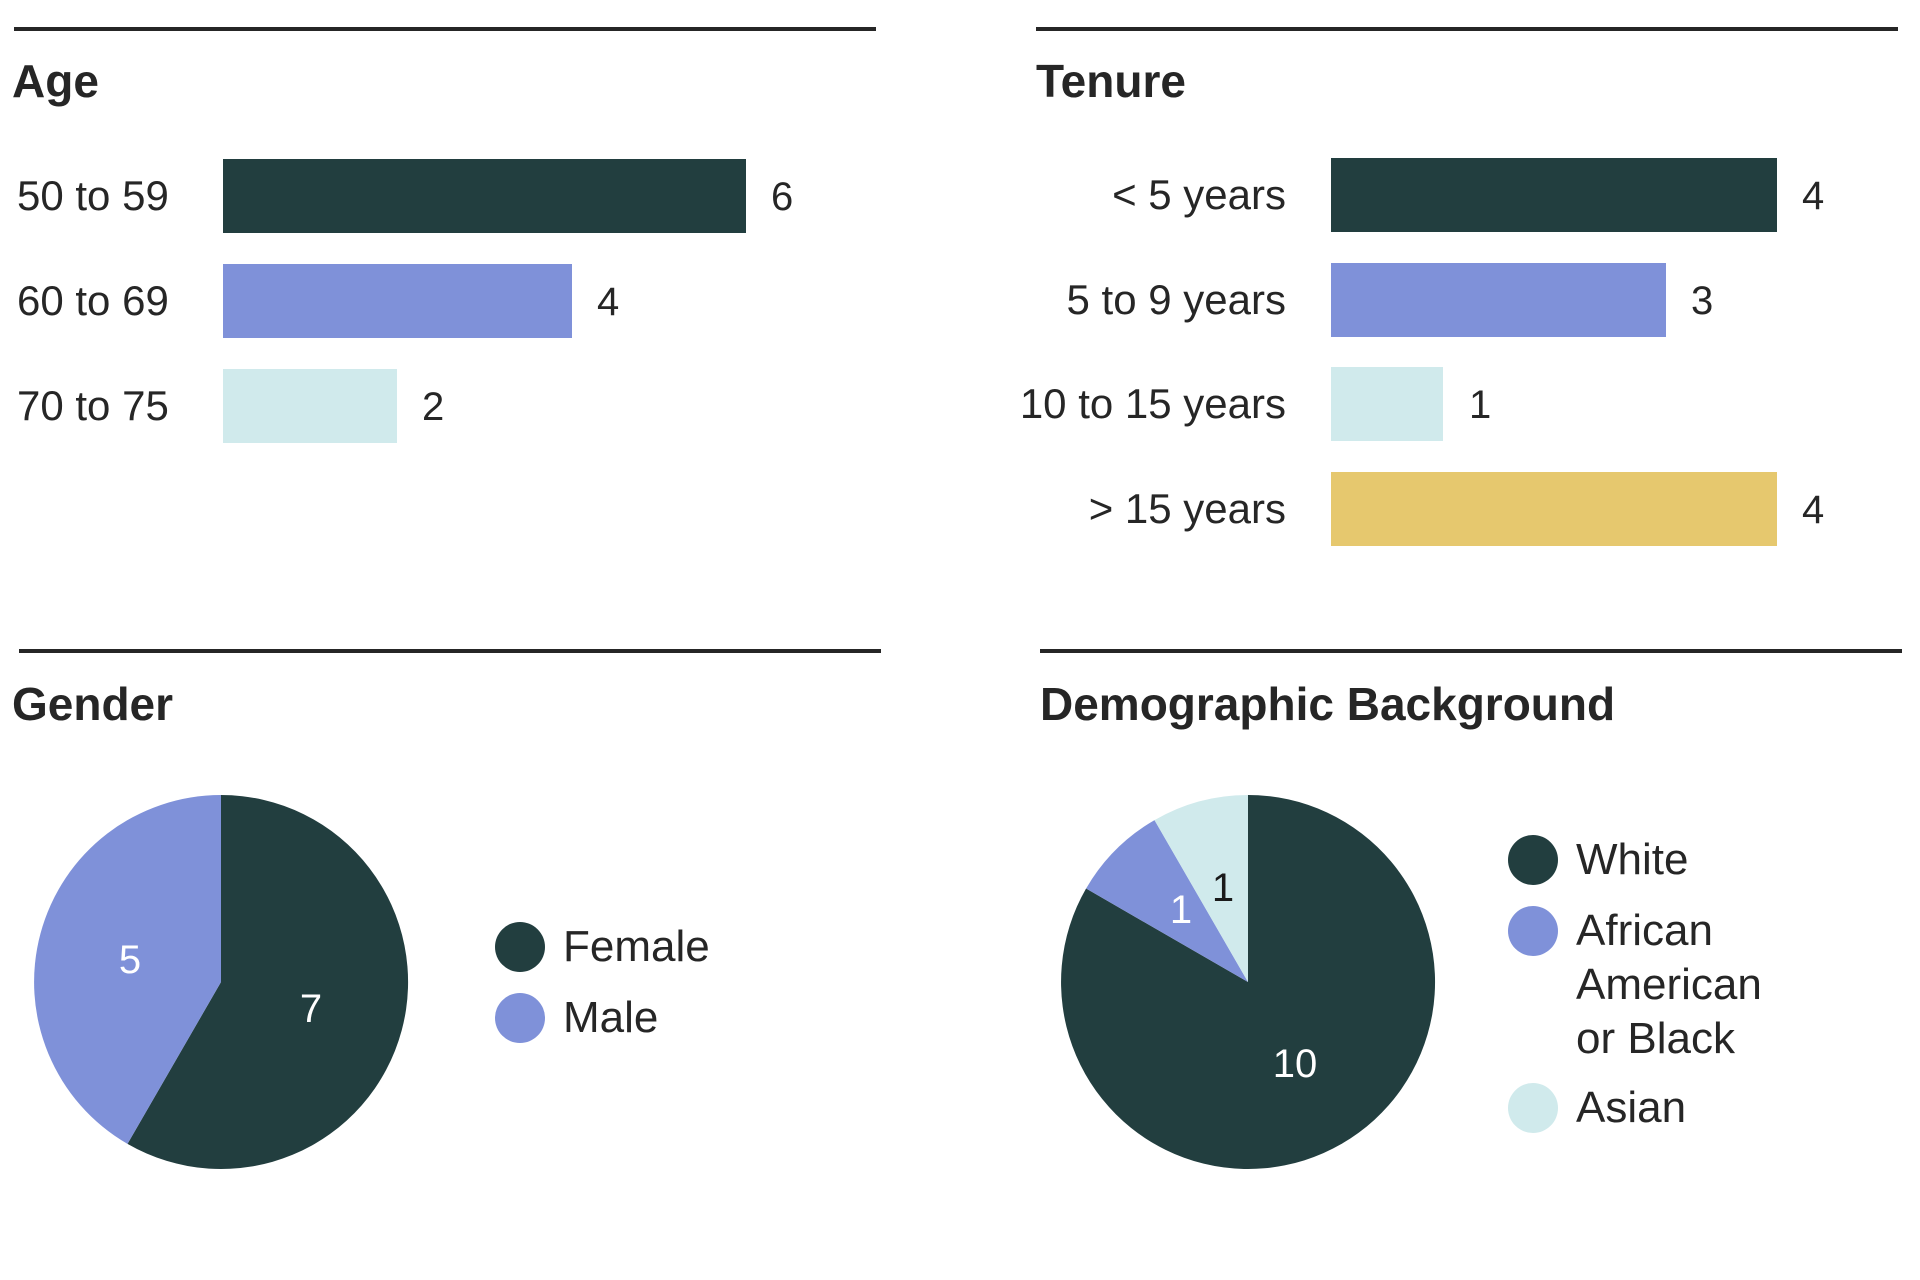  Describe the element at coordinates (93, 704) in the screenshot. I see `gender-title: Gender` at that location.